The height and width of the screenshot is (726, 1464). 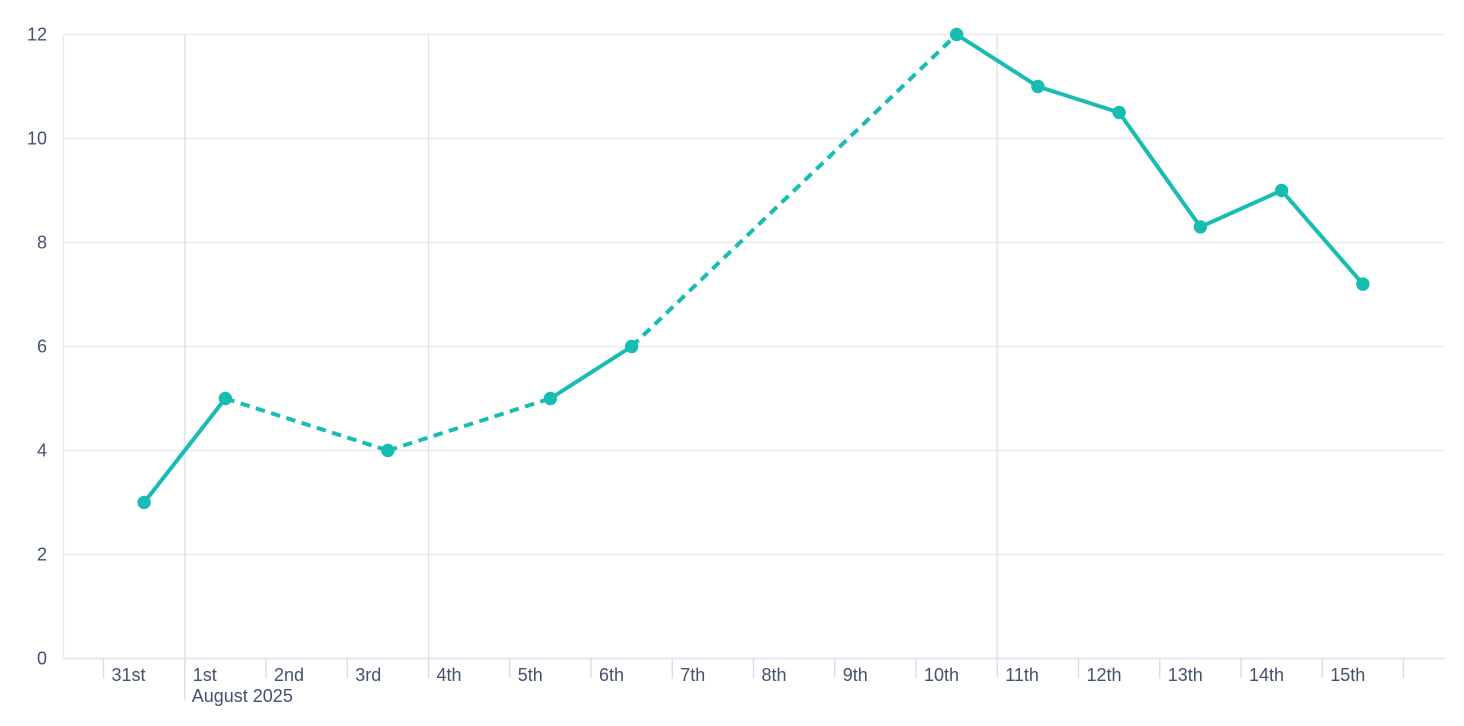 I want to click on x-axis-label: 4th, so click(x=449, y=675).